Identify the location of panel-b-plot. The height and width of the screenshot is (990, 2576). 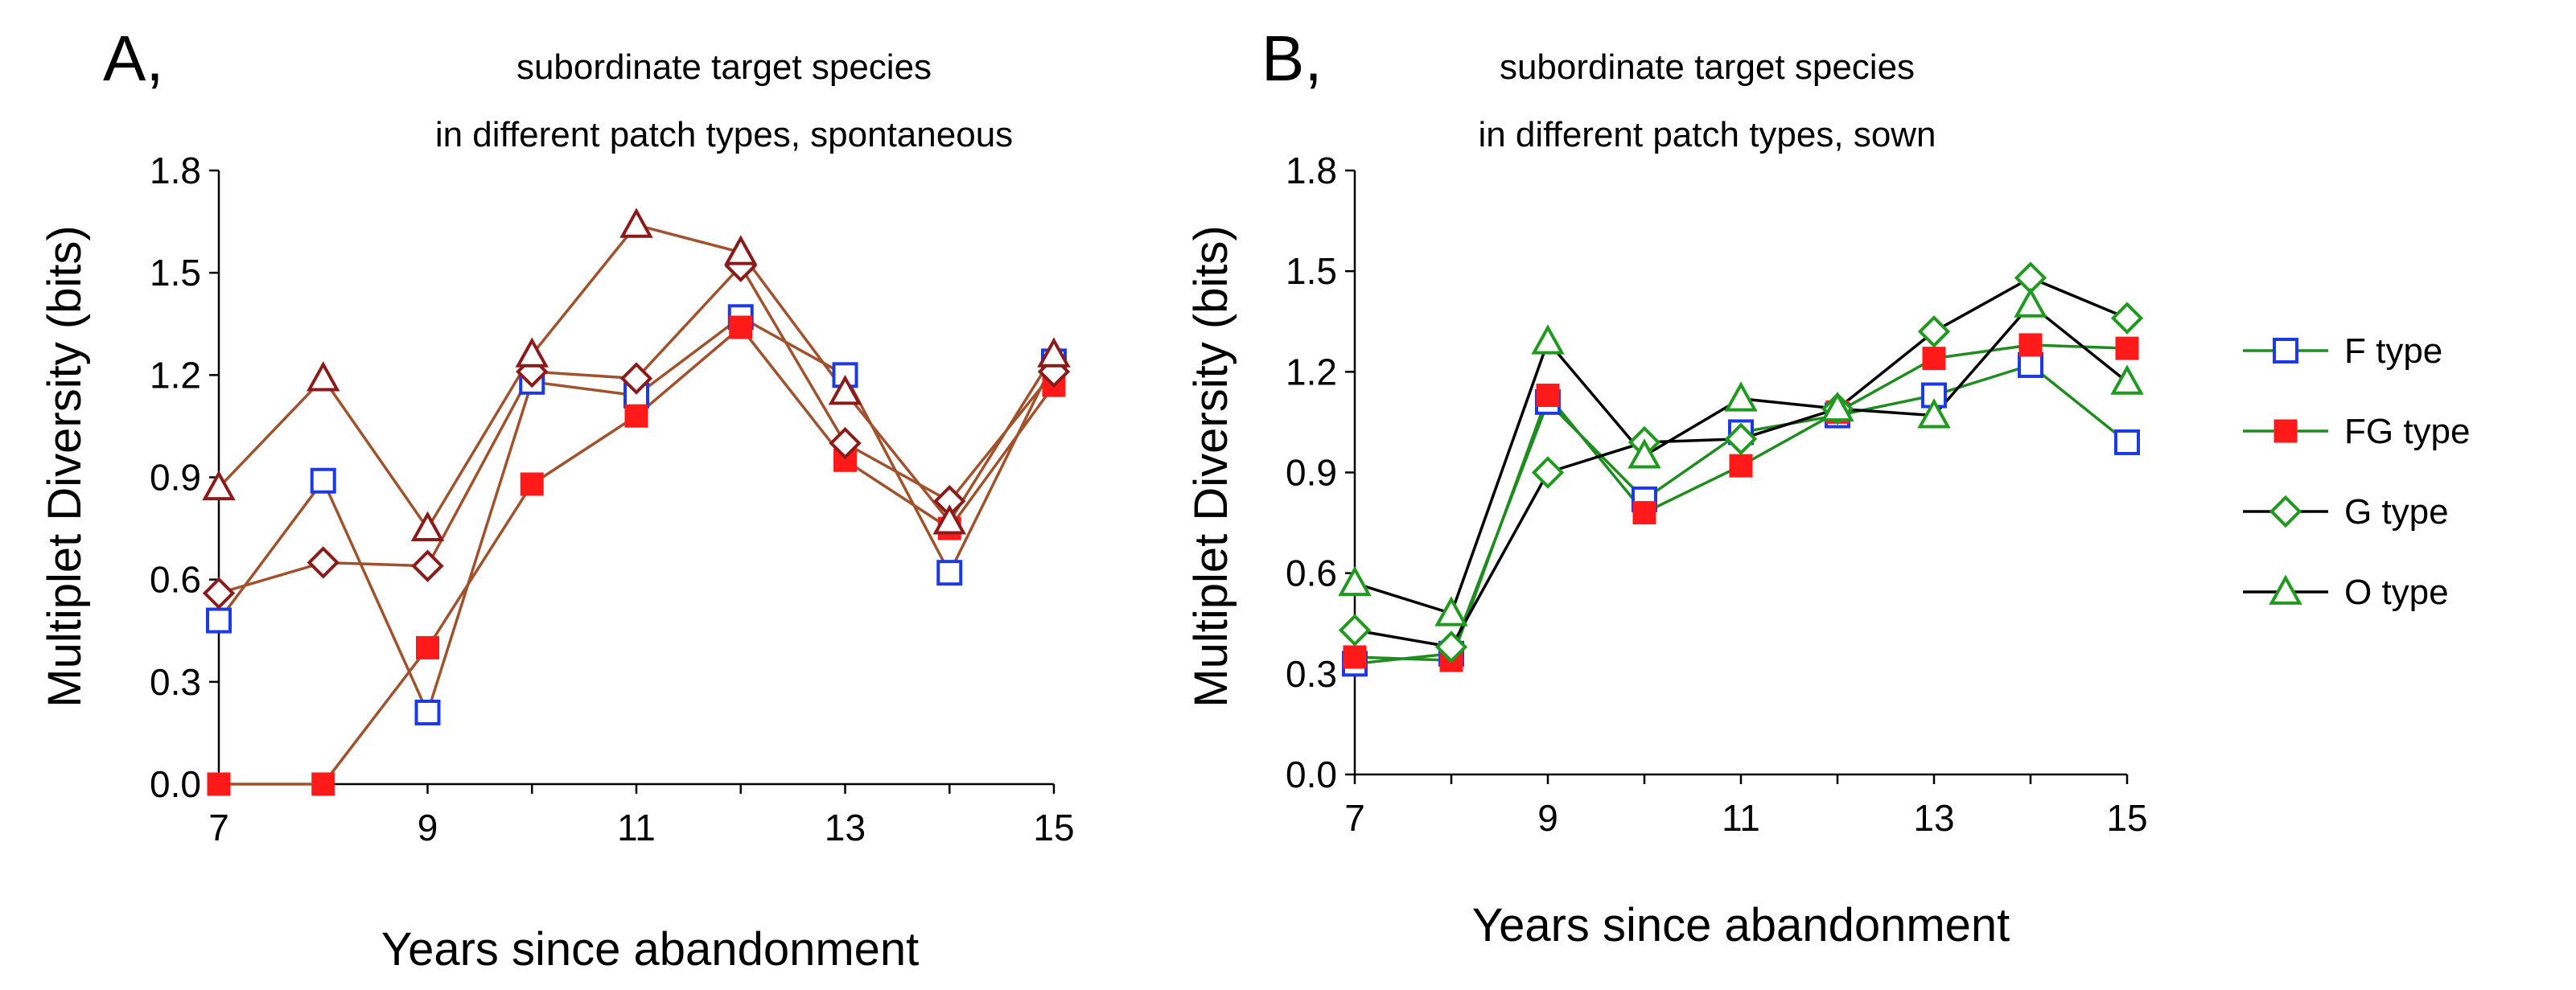
(1741, 469).